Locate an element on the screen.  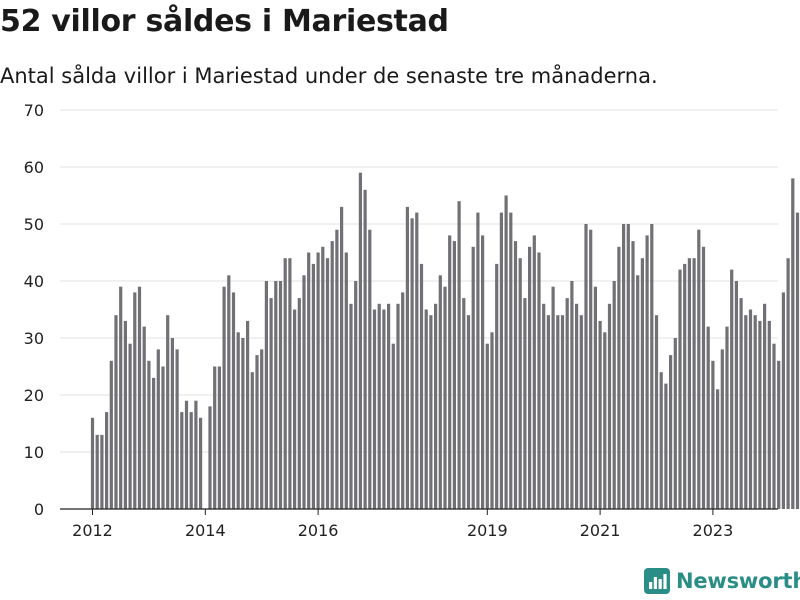
y-tick-label: 60 is located at coordinates (34, 167).